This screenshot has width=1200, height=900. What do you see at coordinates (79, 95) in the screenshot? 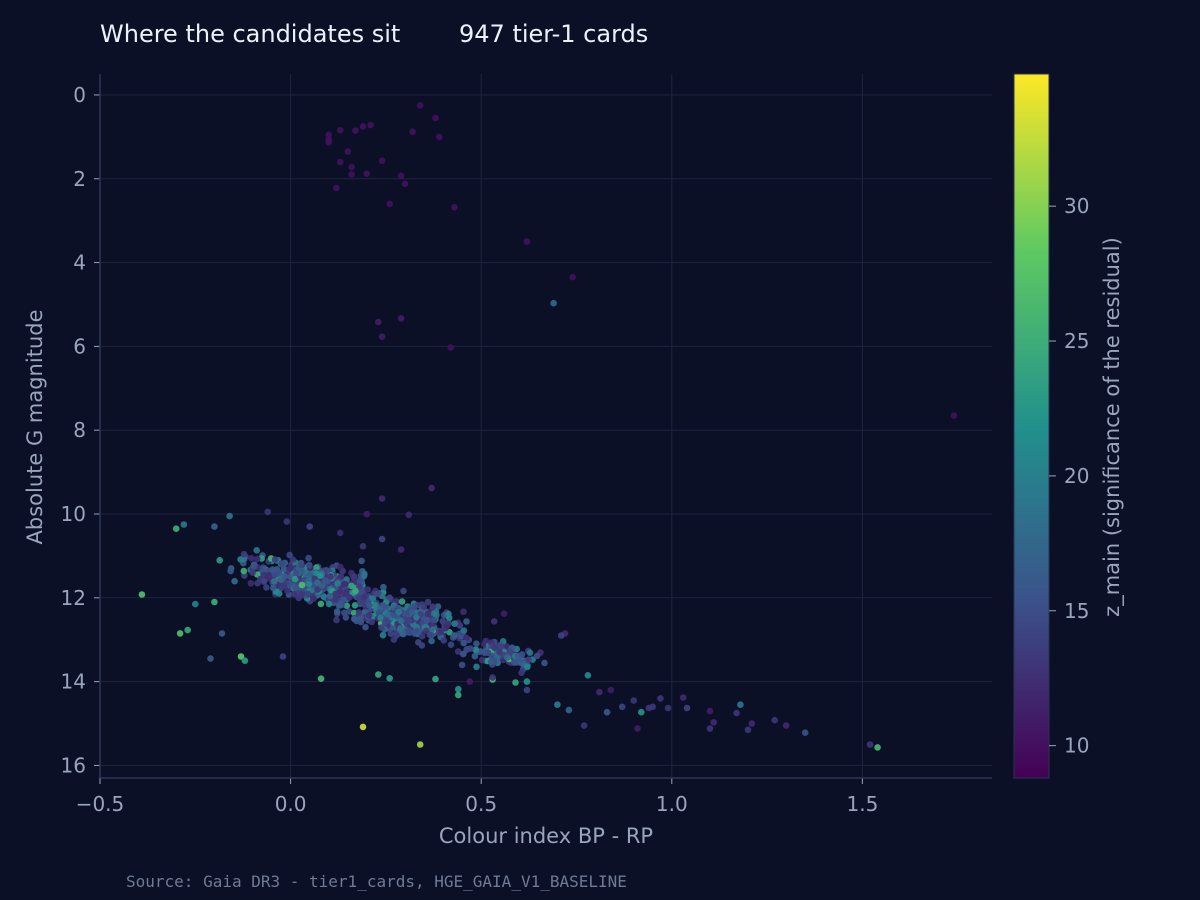
I see `y-tick-label: 0` at bounding box center [79, 95].